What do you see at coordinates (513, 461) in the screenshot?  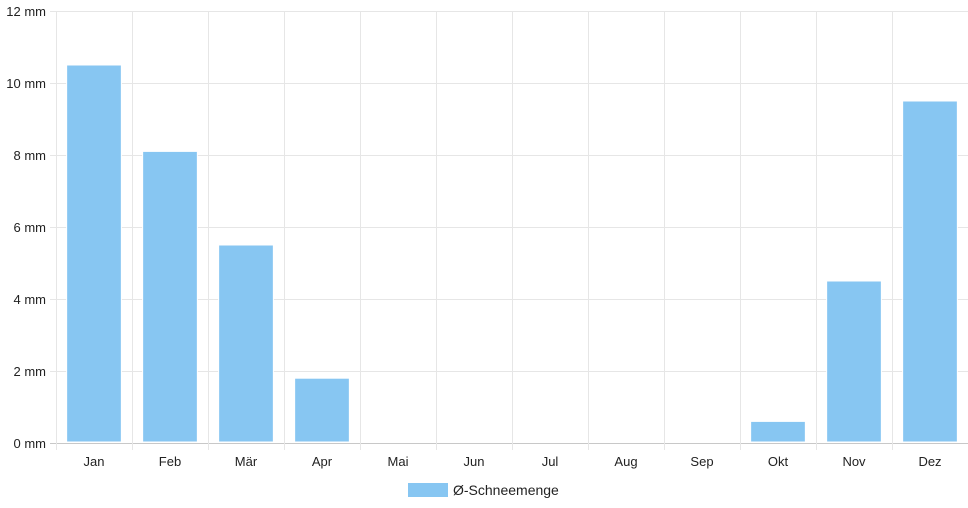 I see `x-axis-ticks: Jan Feb Mär Apr Mai Jun Jul Aug Sep Okt Nov Dez` at bounding box center [513, 461].